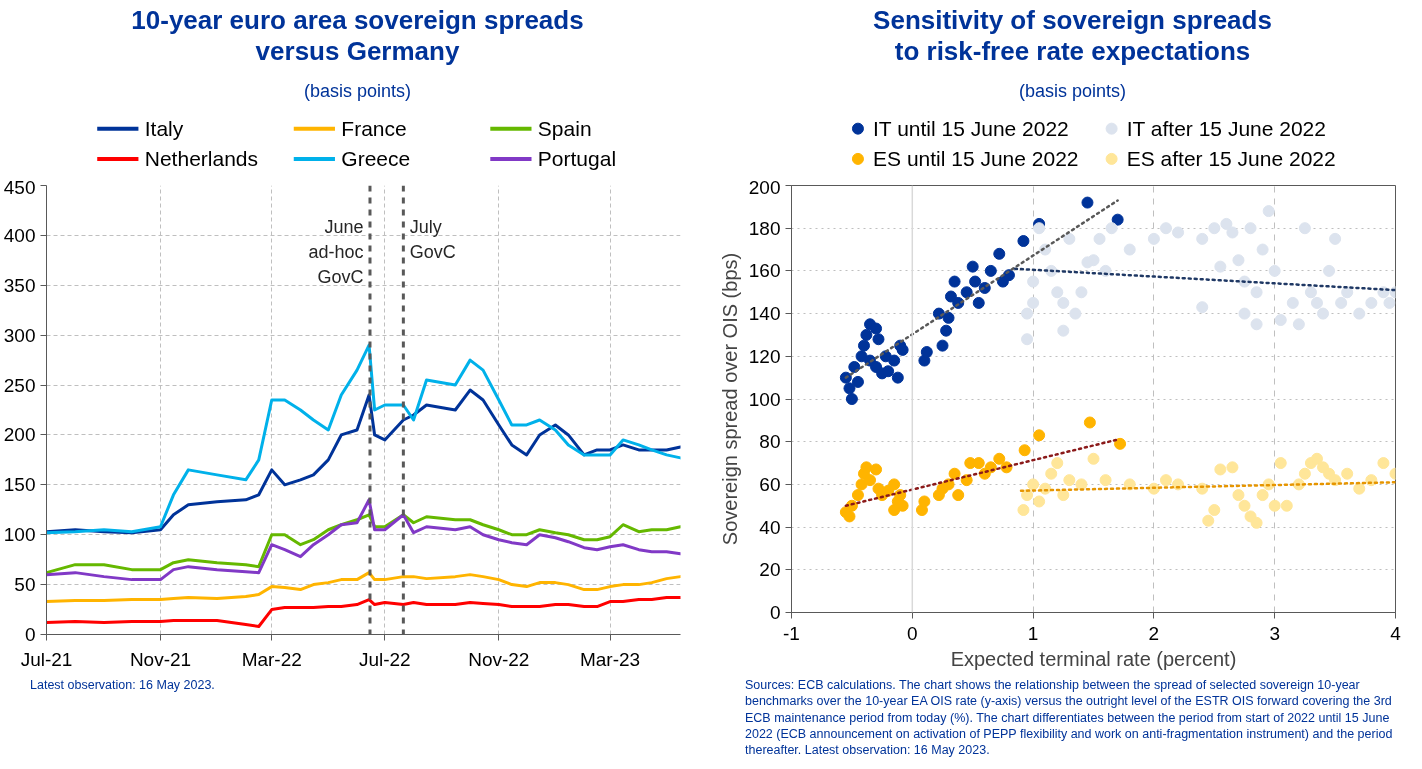  I want to click on legend-label: France, so click(374, 129).